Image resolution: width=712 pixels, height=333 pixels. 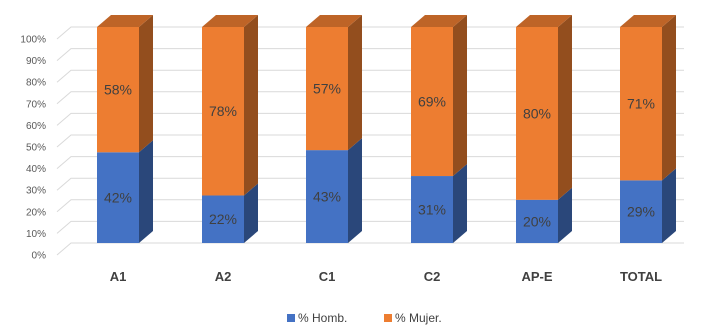 I want to click on y-axis-ticks: 0% 10% 20% 30% 40% 50% 60% 70% 80% 90% 100%, so click(x=33, y=148).